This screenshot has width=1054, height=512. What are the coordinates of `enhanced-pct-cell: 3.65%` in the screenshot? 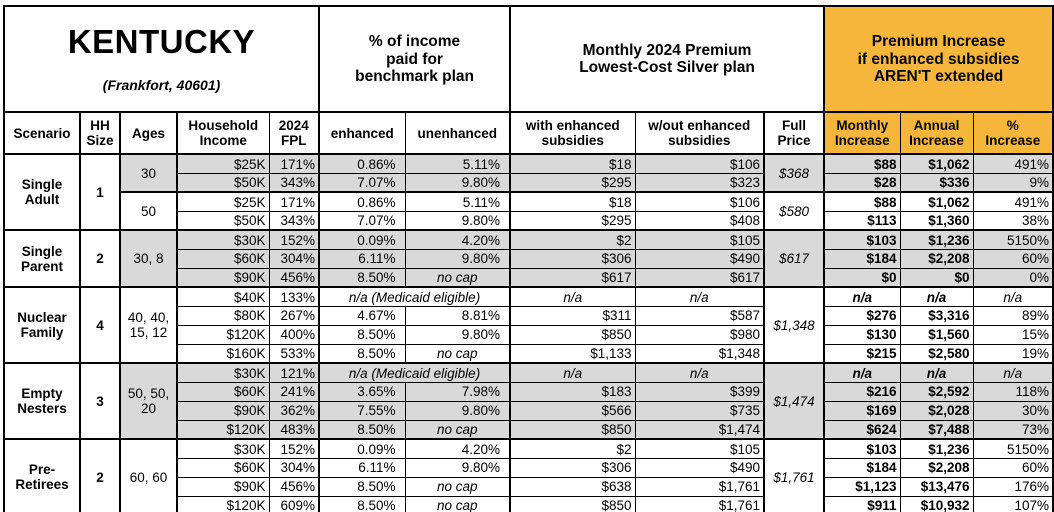 It's located at (362, 391).